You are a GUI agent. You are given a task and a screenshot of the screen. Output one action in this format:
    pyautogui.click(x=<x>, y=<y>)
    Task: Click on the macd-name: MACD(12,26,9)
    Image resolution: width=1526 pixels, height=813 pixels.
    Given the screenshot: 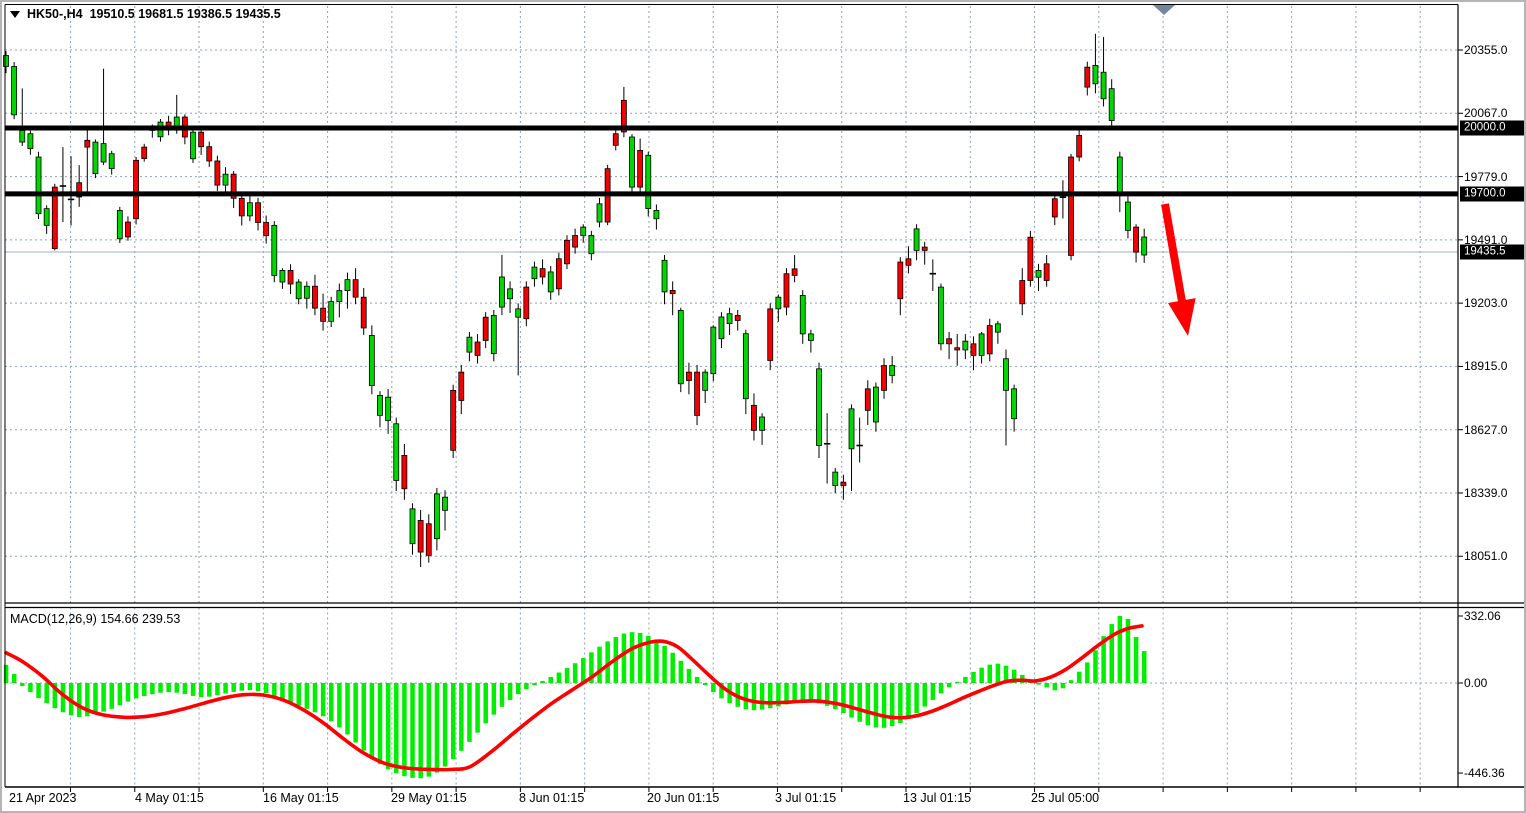 What is the action you would take?
    pyautogui.click(x=53, y=619)
    